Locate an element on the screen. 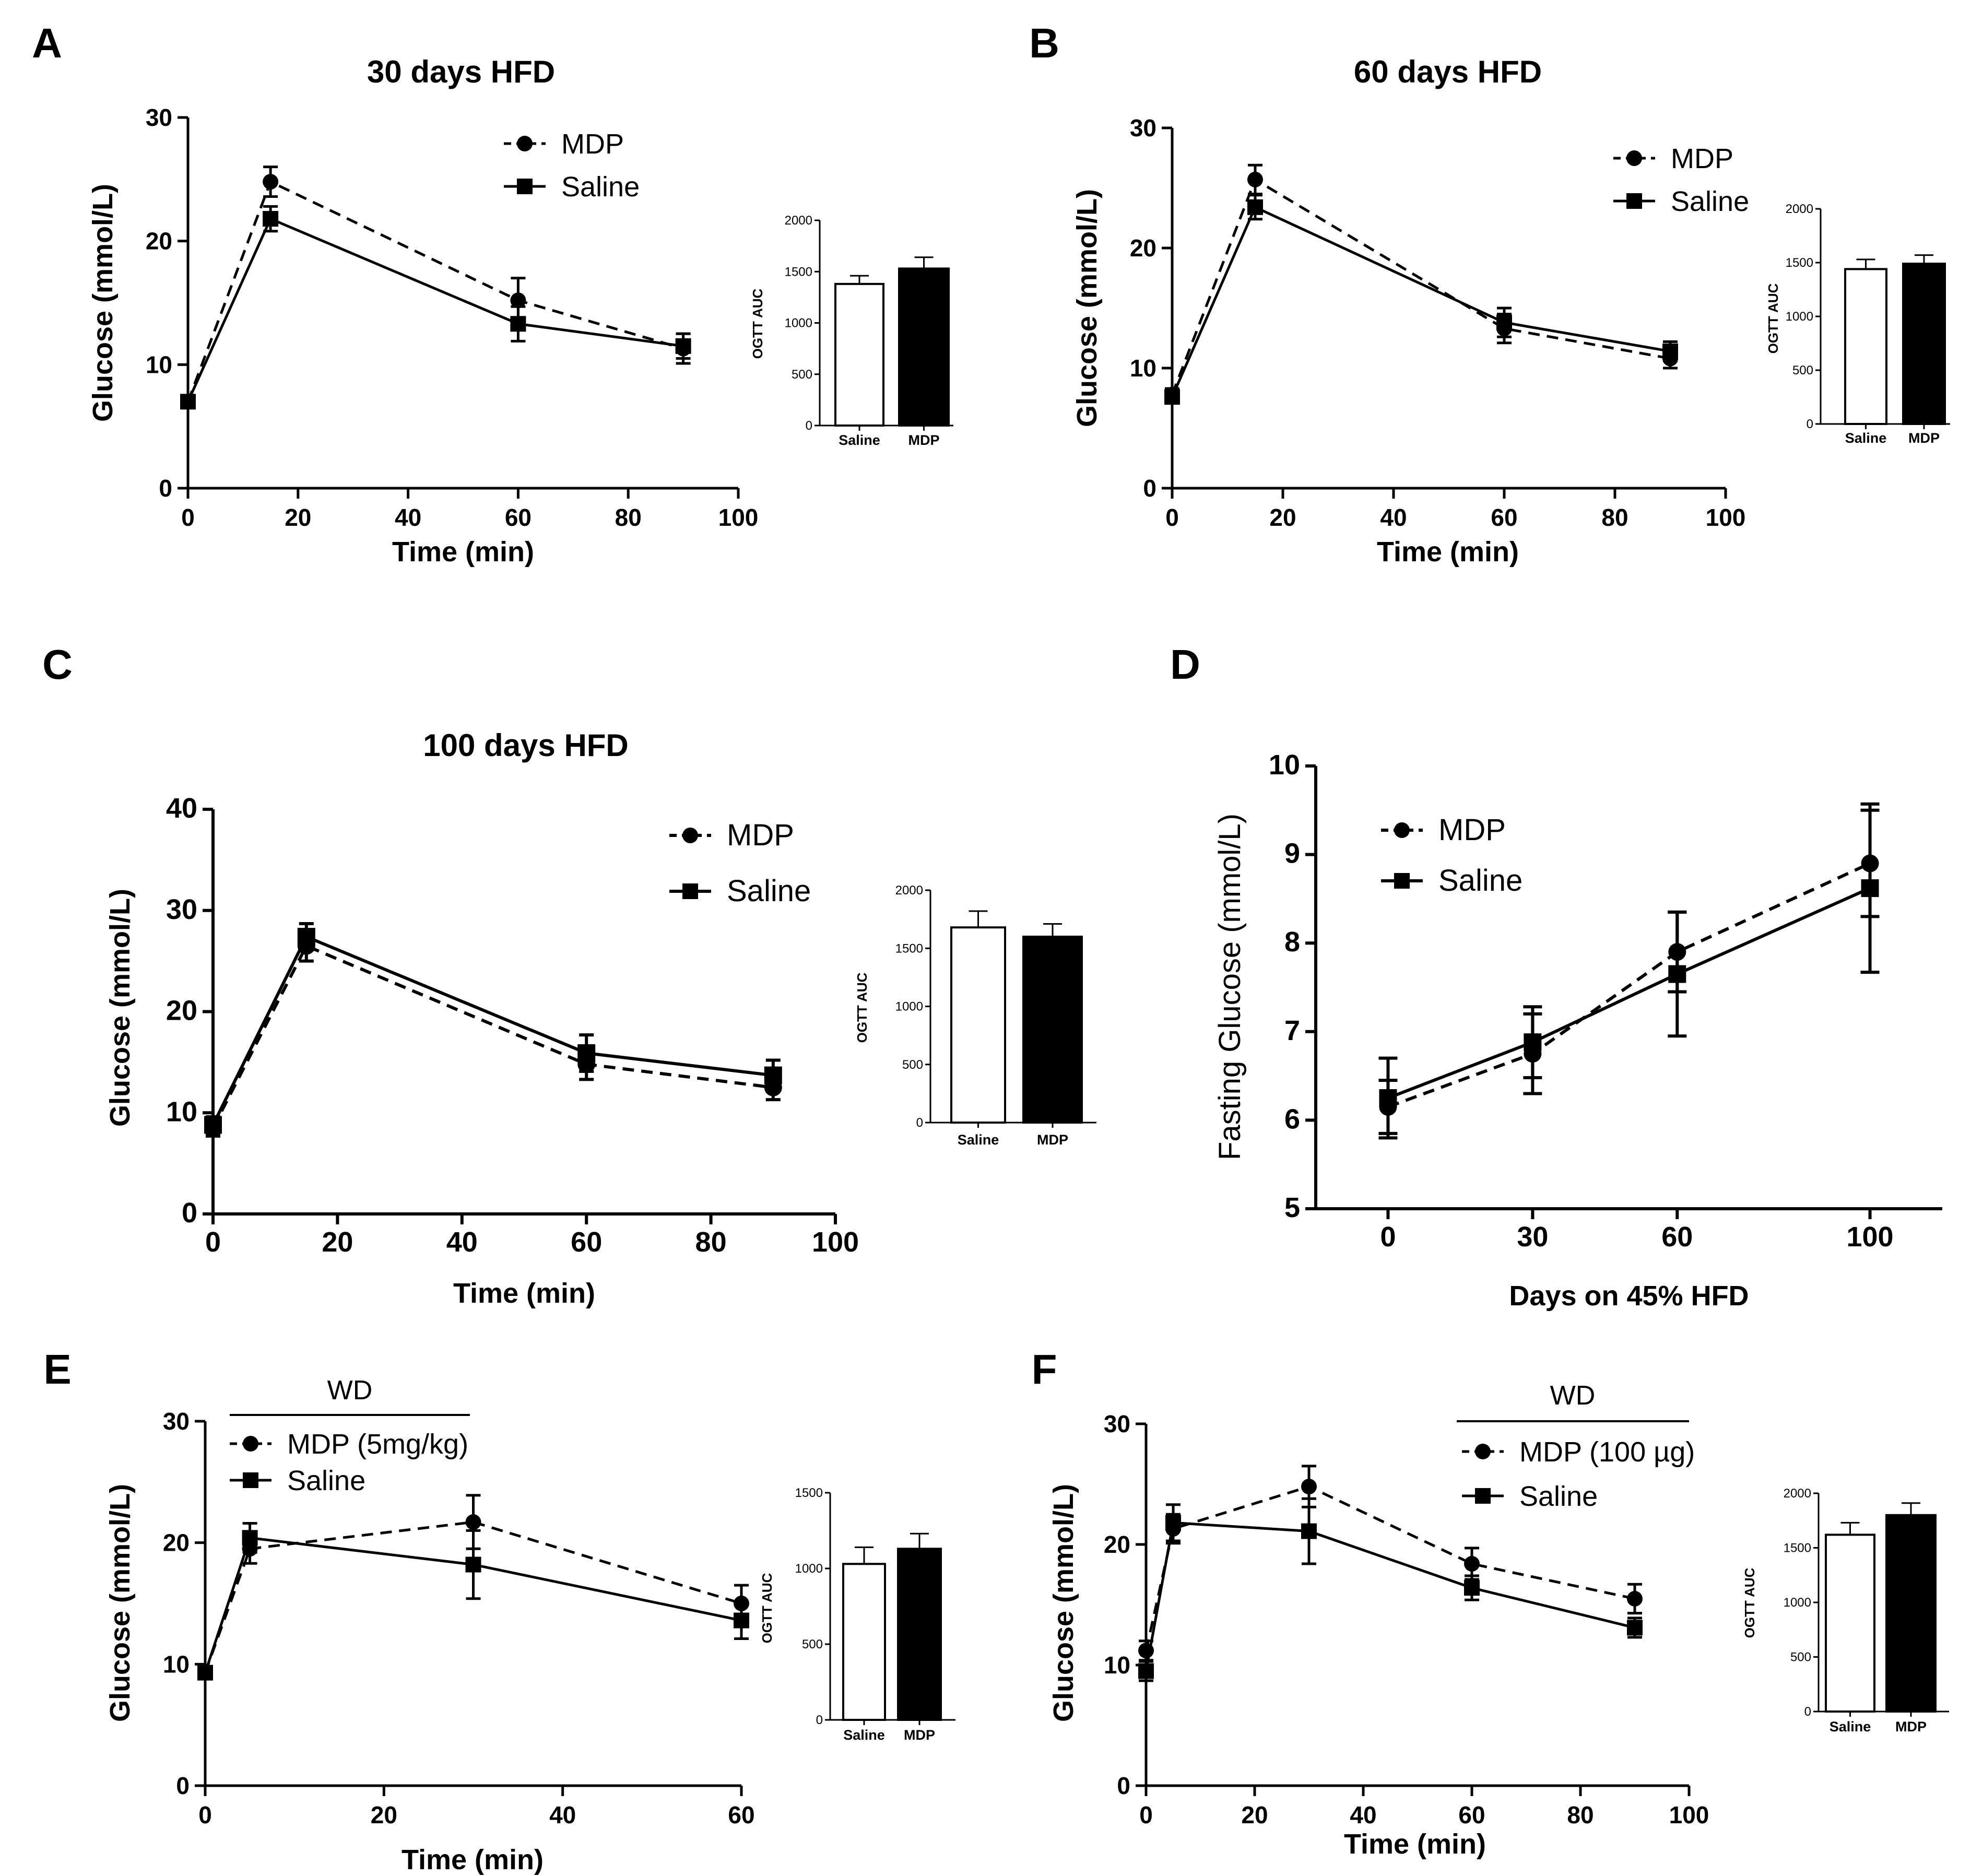 The image size is (1971, 1876). x-tick-label: 80 is located at coordinates (1580, 1814).